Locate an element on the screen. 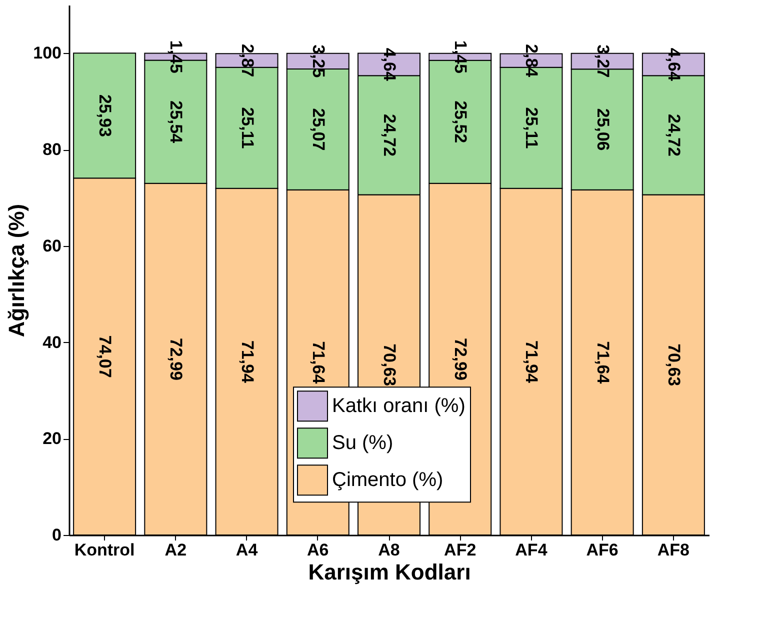  data-label: 3,25 is located at coordinates (318, 61).